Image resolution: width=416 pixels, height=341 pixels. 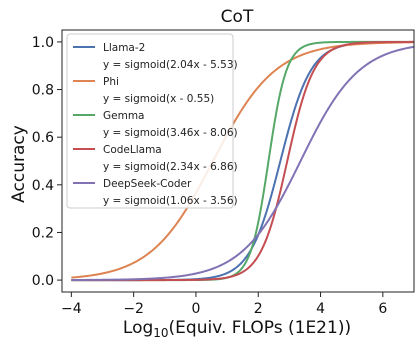 What do you see at coordinates (47, 162) in the screenshot?
I see `y-axis-ticks: 0.0 0.2 0.4 0.6 0.8 1.0` at bounding box center [47, 162].